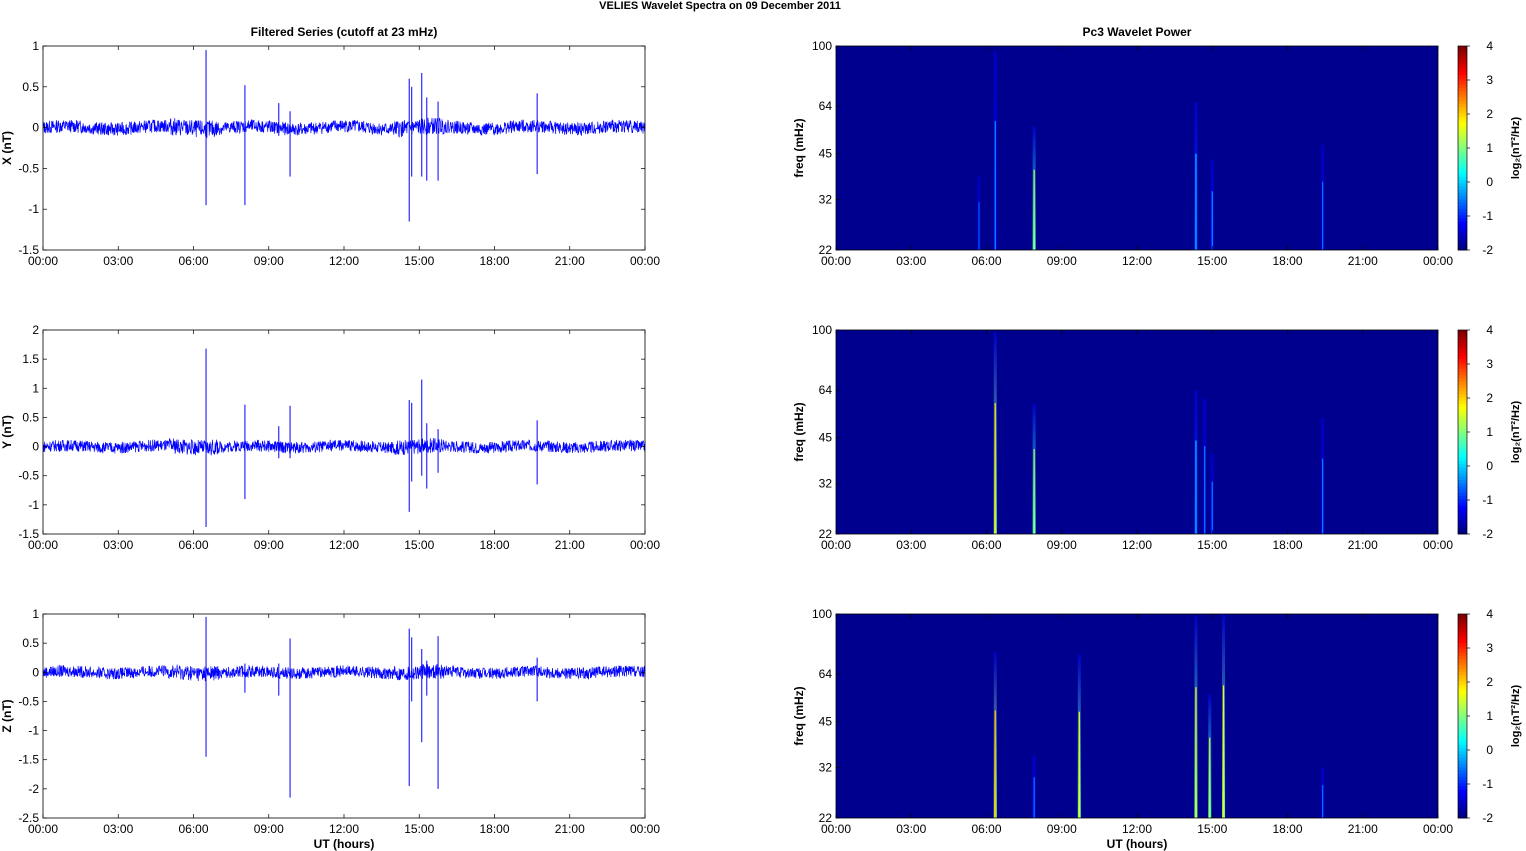 This screenshot has height=851, width=1526. What do you see at coordinates (822, 614) in the screenshot?
I see `y-tick-label: 100` at bounding box center [822, 614].